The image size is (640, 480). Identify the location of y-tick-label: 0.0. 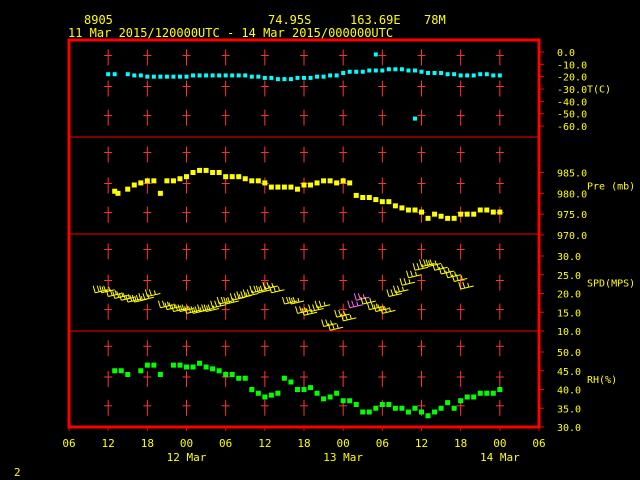
(566, 53).